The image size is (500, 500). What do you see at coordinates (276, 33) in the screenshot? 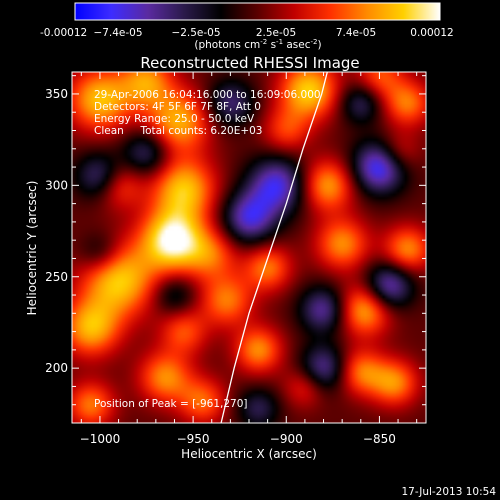
I see `colorbar-tick-label: 2.5e-05` at bounding box center [276, 33].